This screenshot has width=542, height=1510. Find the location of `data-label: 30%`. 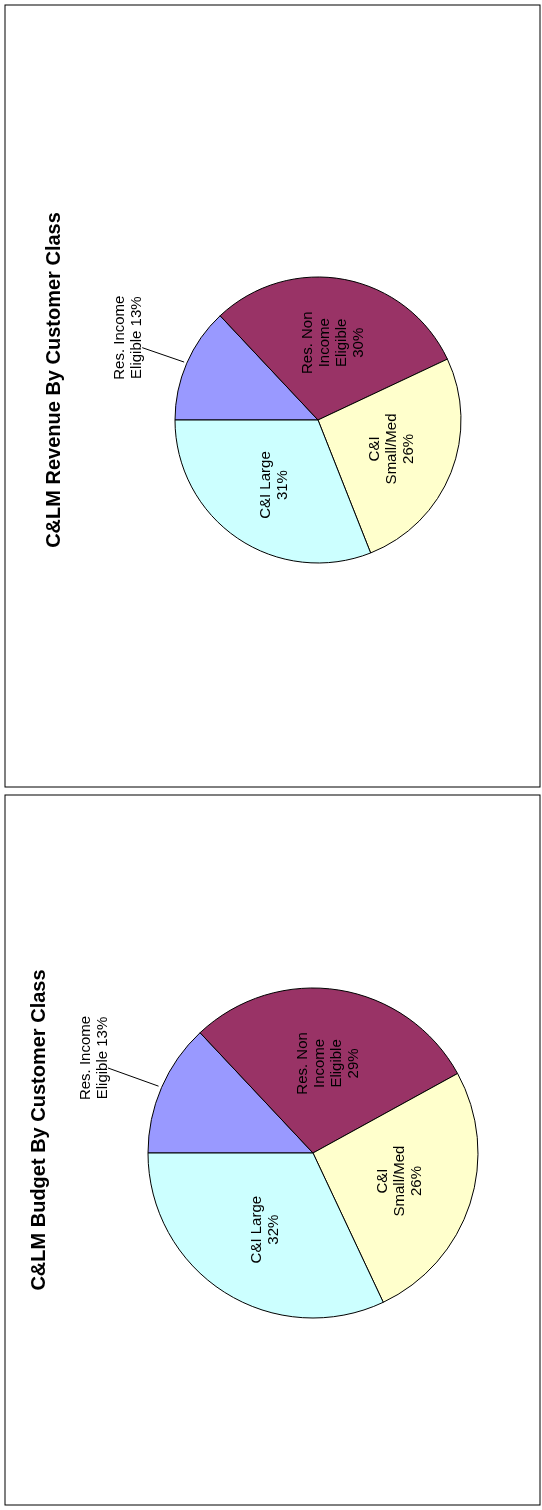

data-label: 30% is located at coordinates (358, 342).